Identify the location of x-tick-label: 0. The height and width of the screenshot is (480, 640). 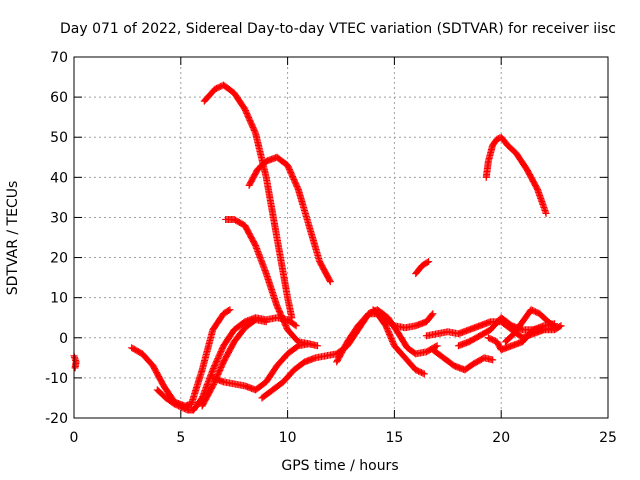
(74, 438).